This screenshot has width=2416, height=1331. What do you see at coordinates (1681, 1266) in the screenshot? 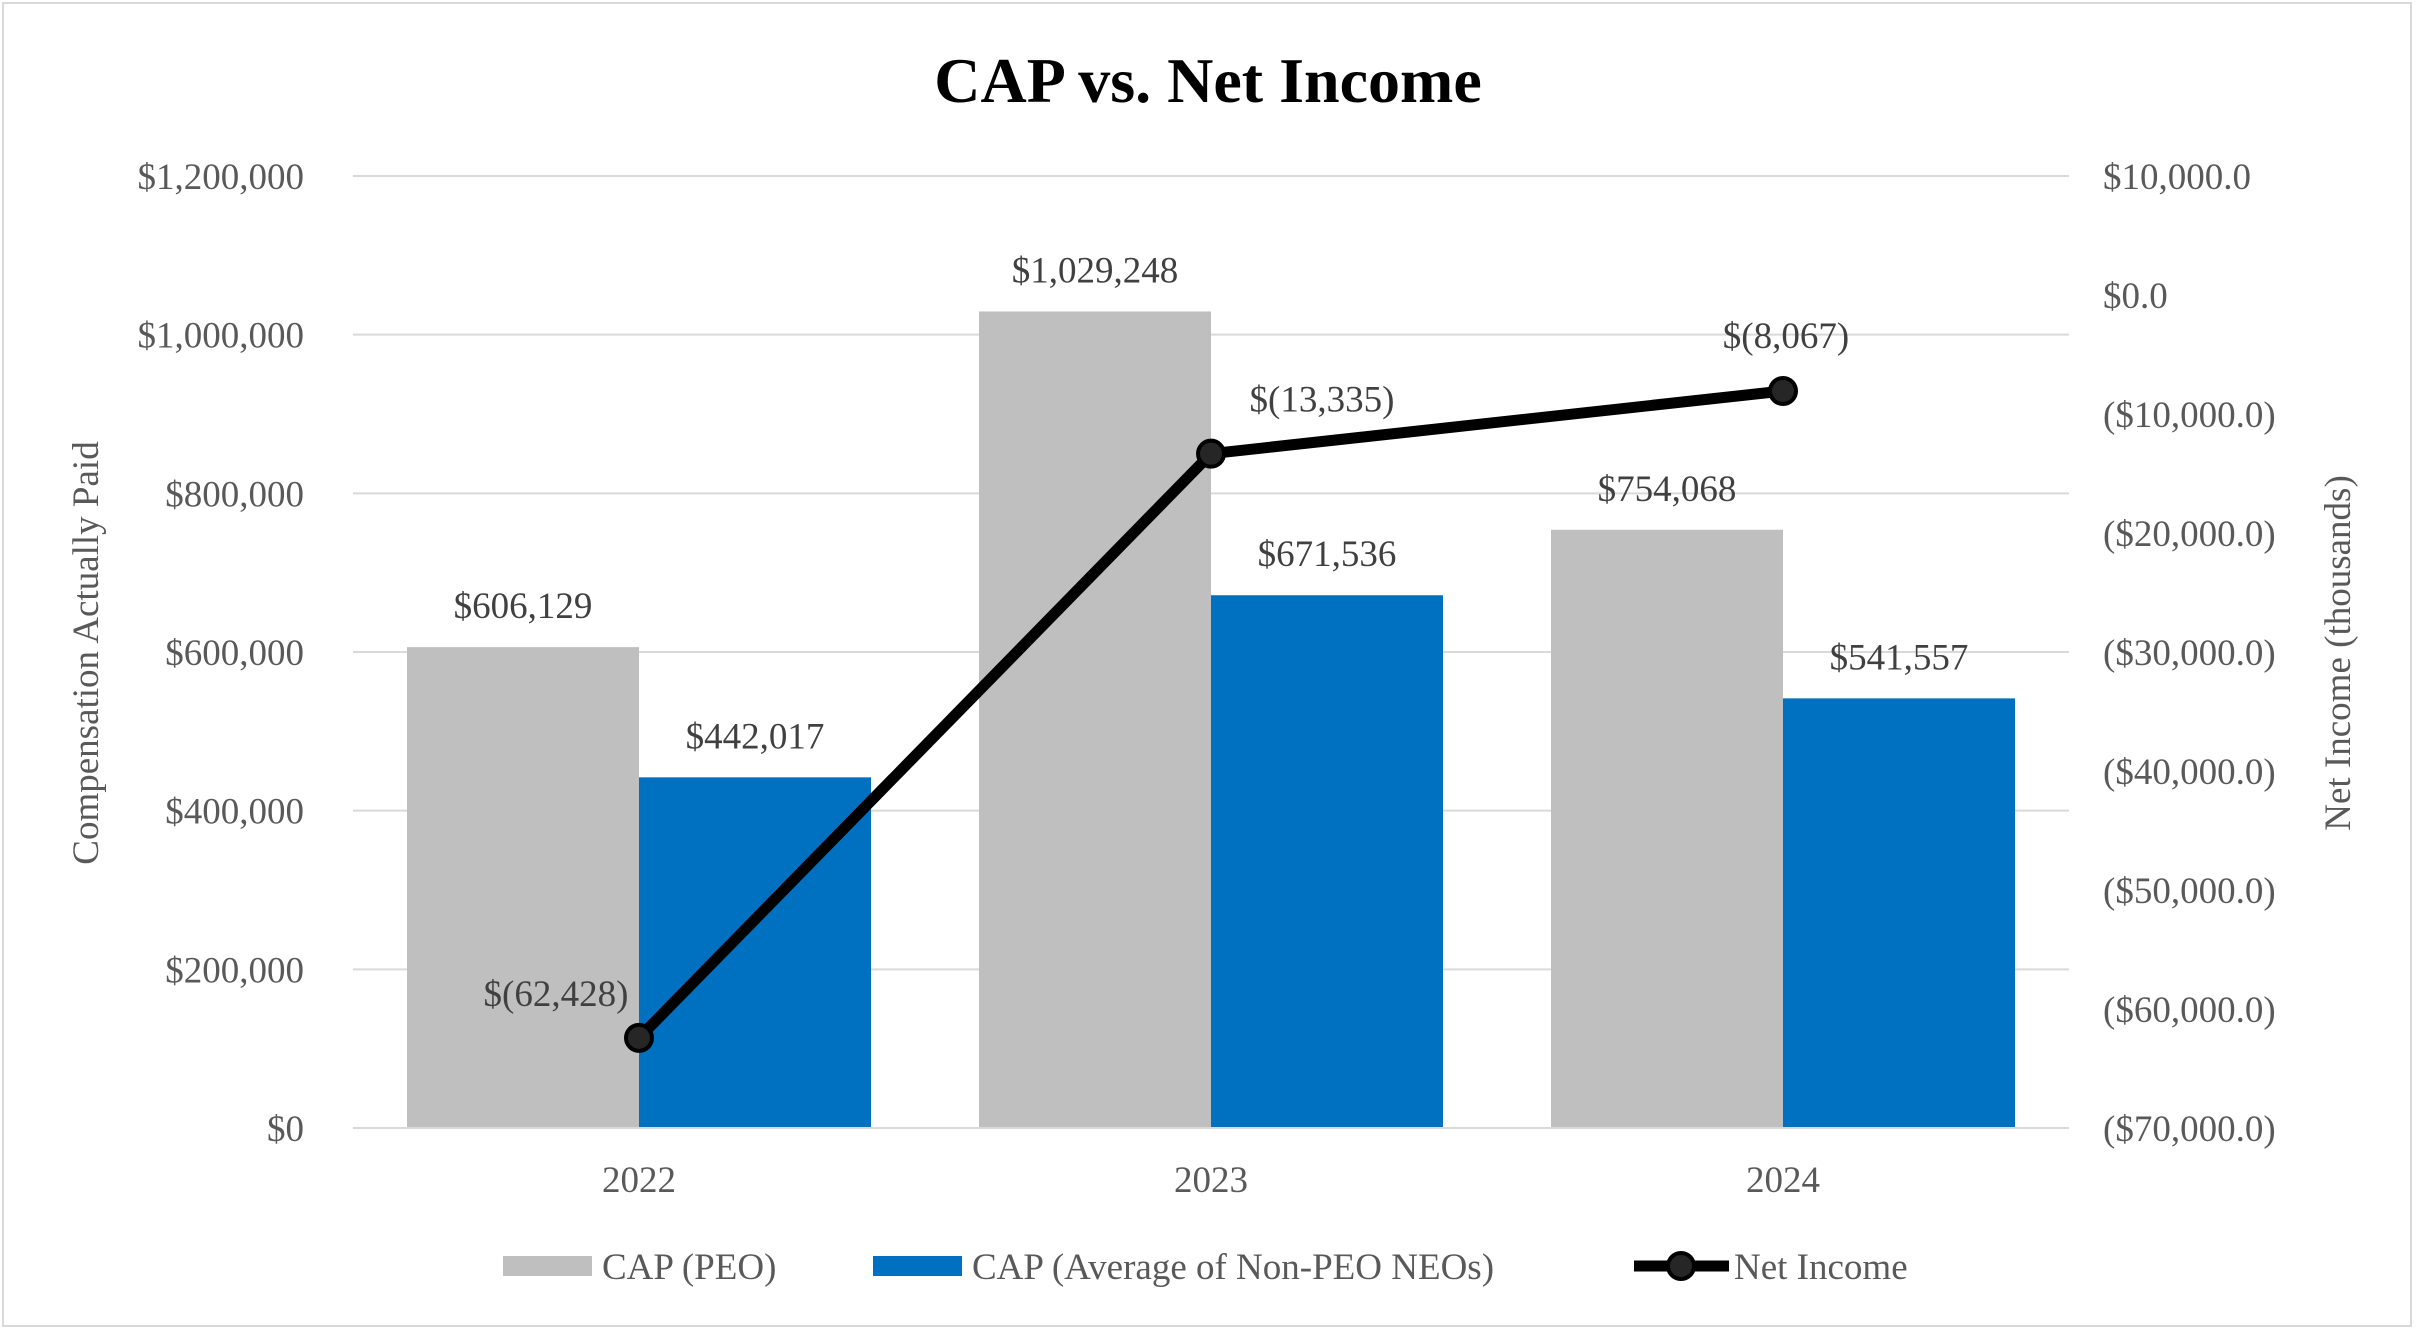
I see `legend-marker-net-income` at bounding box center [1681, 1266].